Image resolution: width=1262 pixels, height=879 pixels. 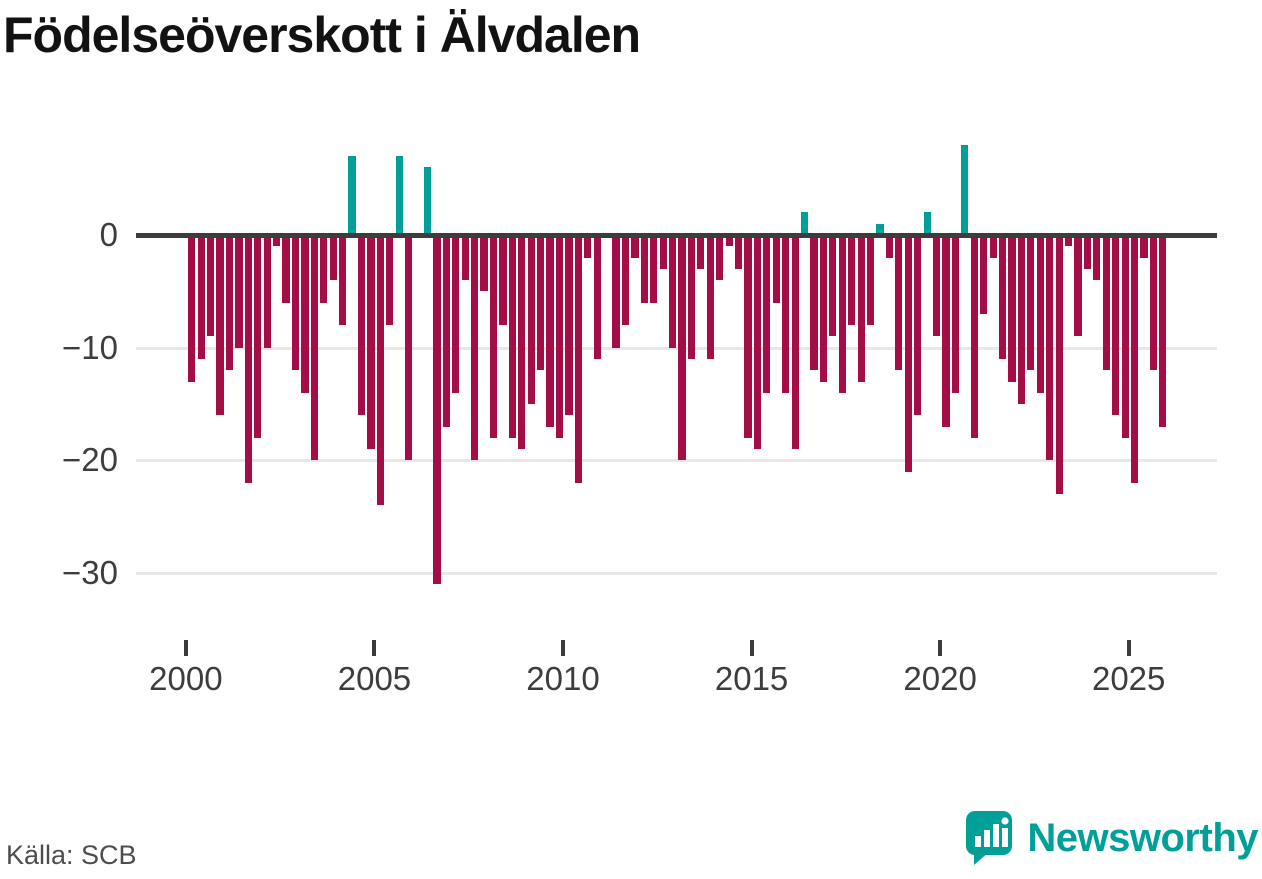 I want to click on zero-line, so click(x=676, y=235).